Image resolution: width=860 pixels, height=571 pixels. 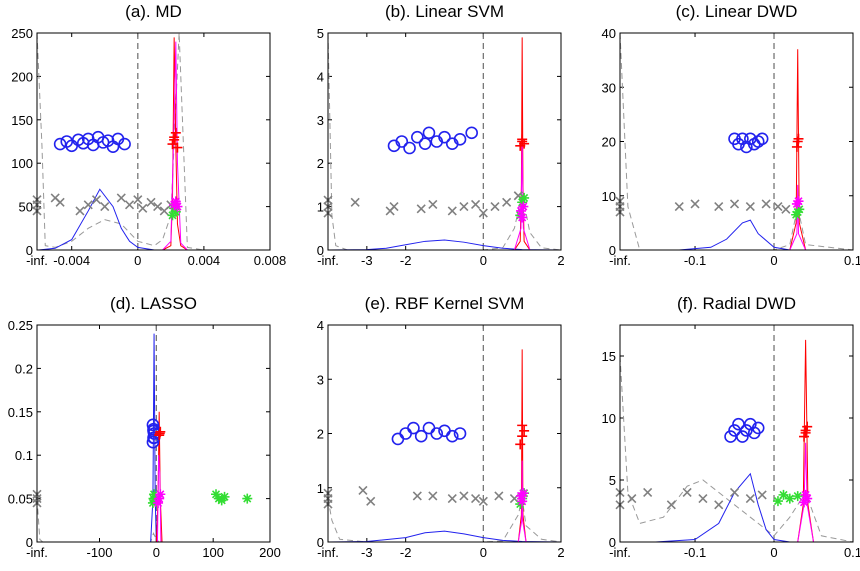 What do you see at coordinates (367, 260) in the screenshot?
I see `x-tick-label: -3` at bounding box center [367, 260].